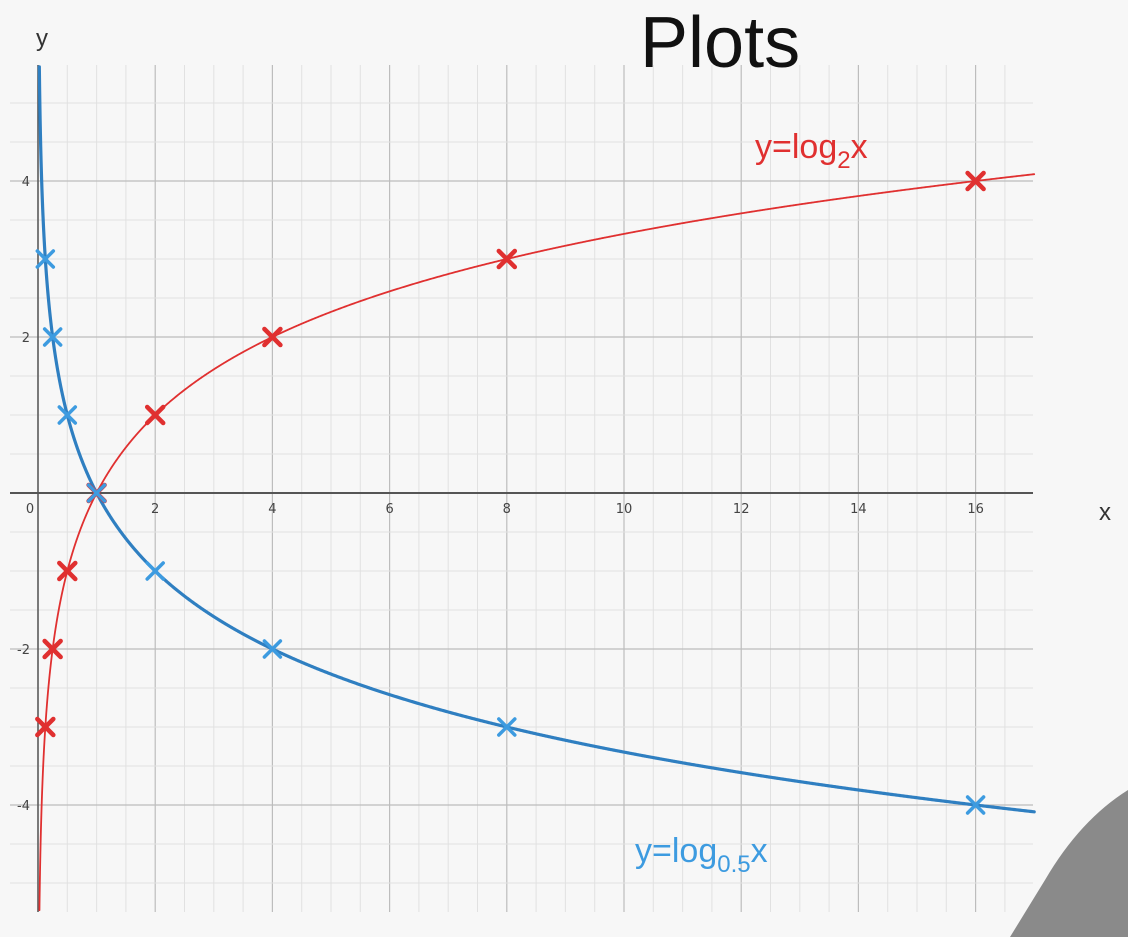 The height and width of the screenshot is (937, 1128). Describe the element at coordinates (741, 509) in the screenshot. I see `x-tick-label: 12` at that location.